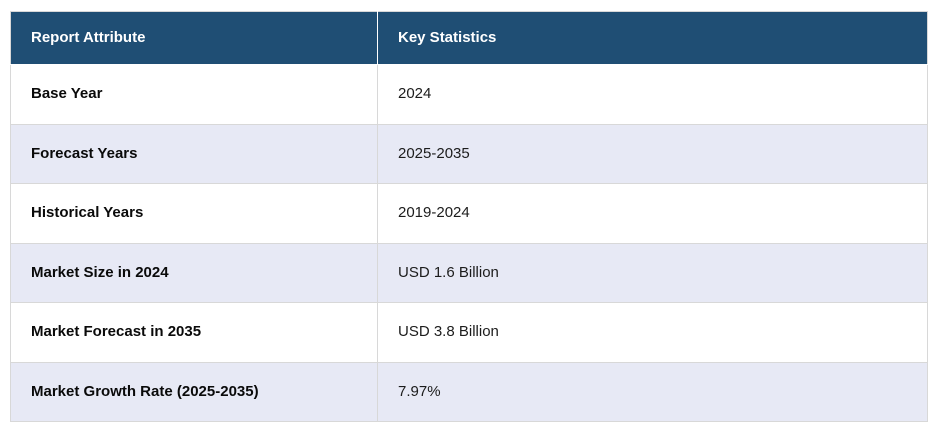  I want to click on header-row: Report Attribute Key Statistics, so click(469, 38).